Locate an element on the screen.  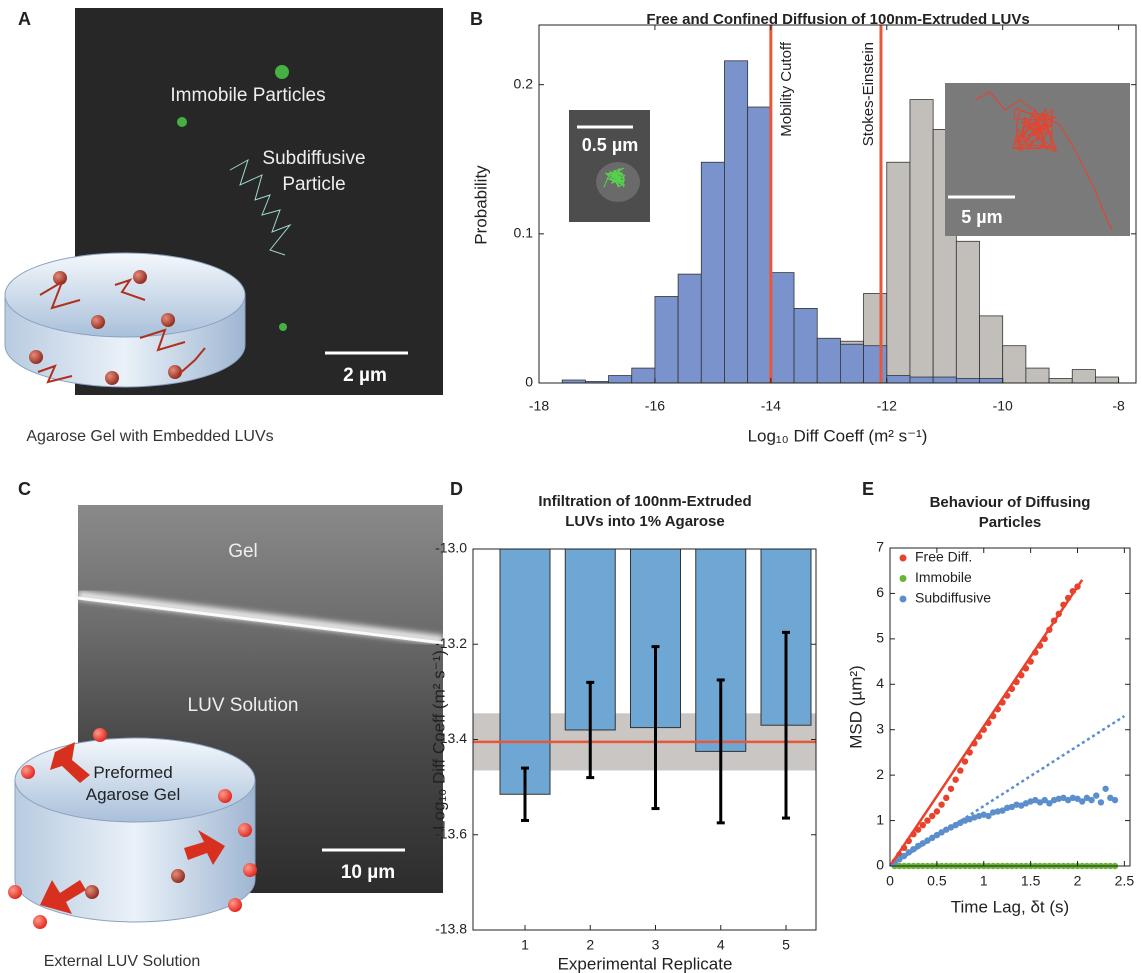
x-tick-label: -10 is located at coordinates (1003, 406).